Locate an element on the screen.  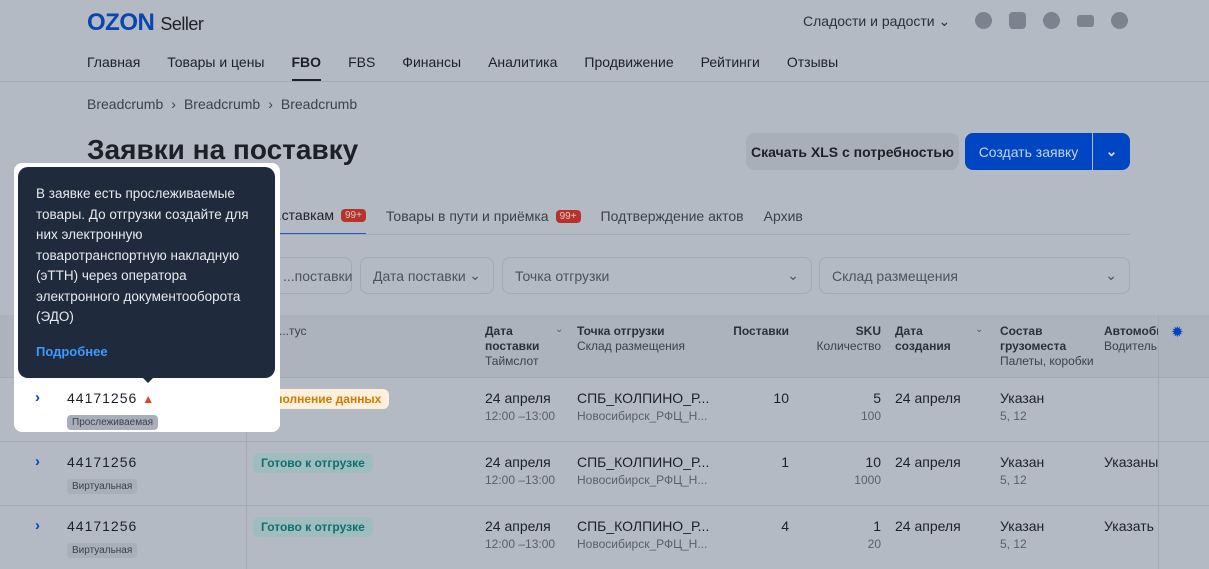
user-icon is located at coordinates (983, 20).